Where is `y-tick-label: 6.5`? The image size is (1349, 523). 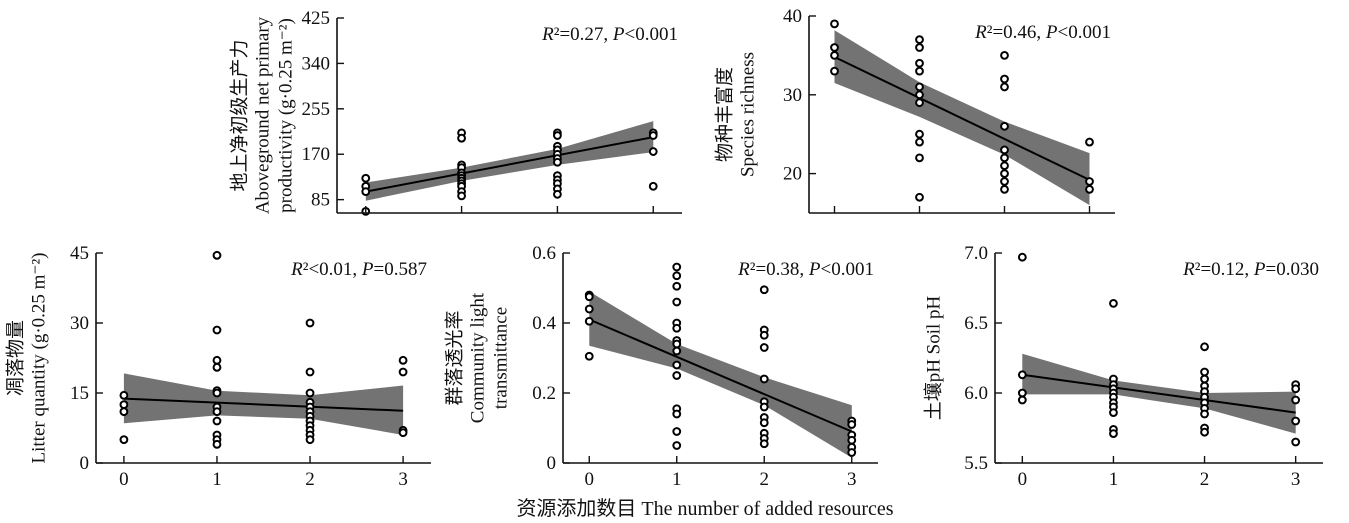
y-tick-label: 6.5 is located at coordinates (976, 323).